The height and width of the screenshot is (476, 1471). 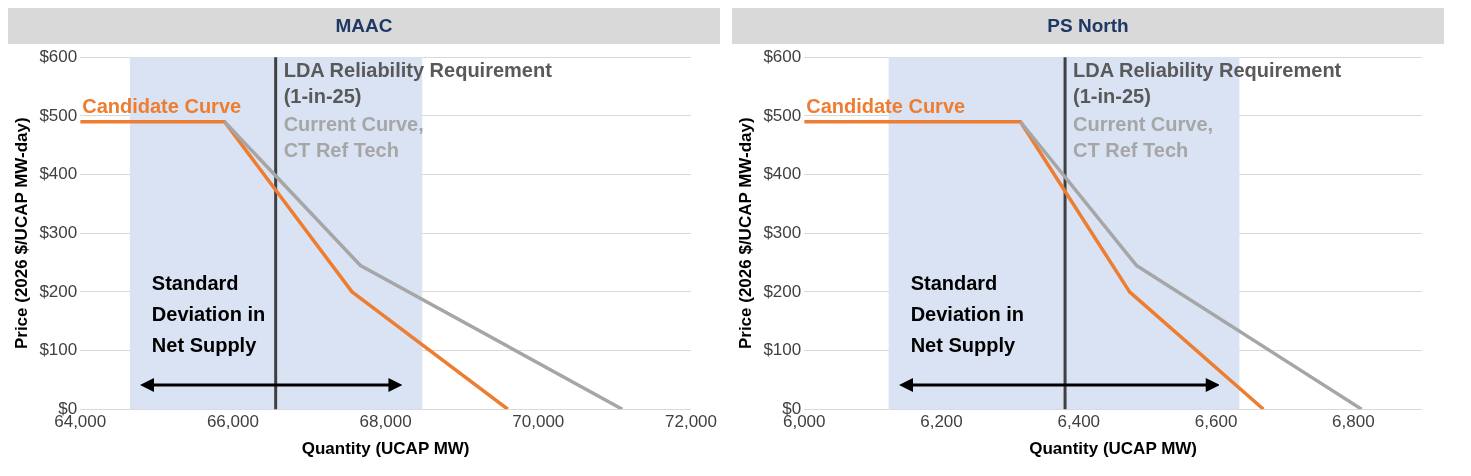 I want to click on x-tick-label: 6,200, so click(x=941, y=422).